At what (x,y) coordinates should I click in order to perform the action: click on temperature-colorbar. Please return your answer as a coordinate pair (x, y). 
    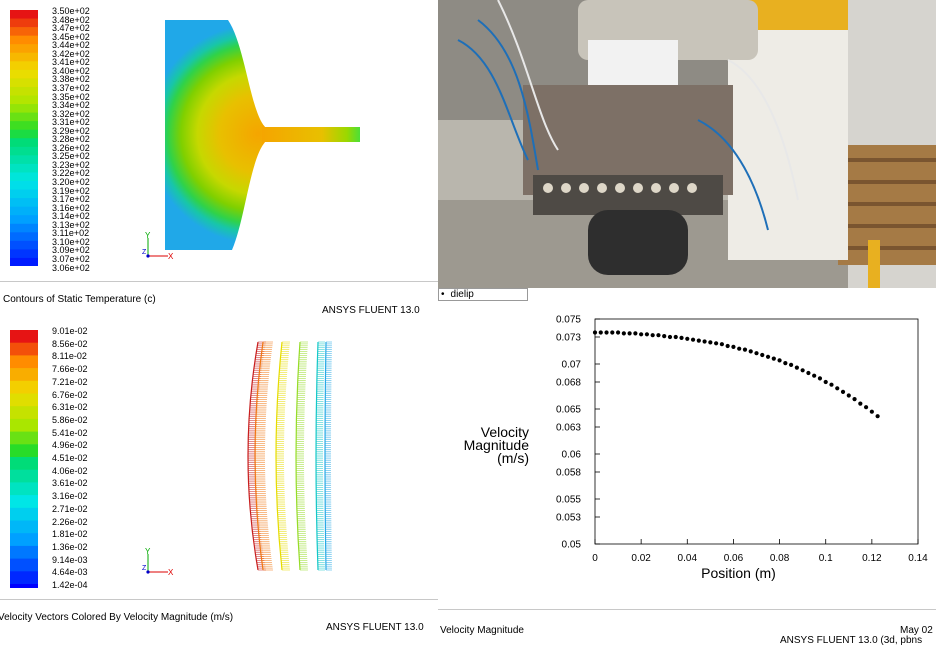
    Looking at the image, I should click on (24, 138).